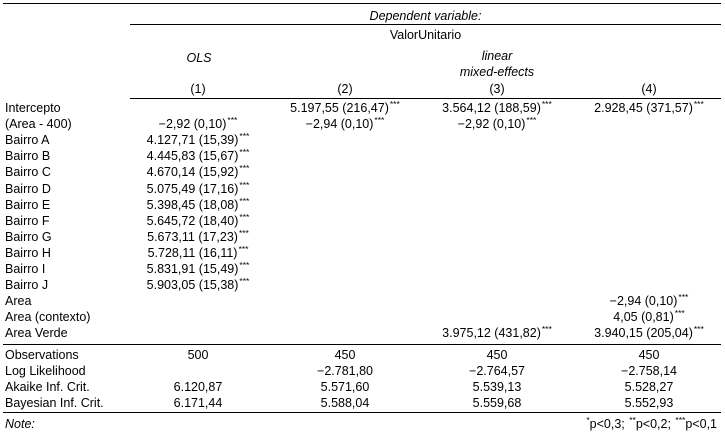 The image size is (725, 433). Describe the element at coordinates (198, 89) in the screenshot. I see `model-number-1: (1)` at that location.